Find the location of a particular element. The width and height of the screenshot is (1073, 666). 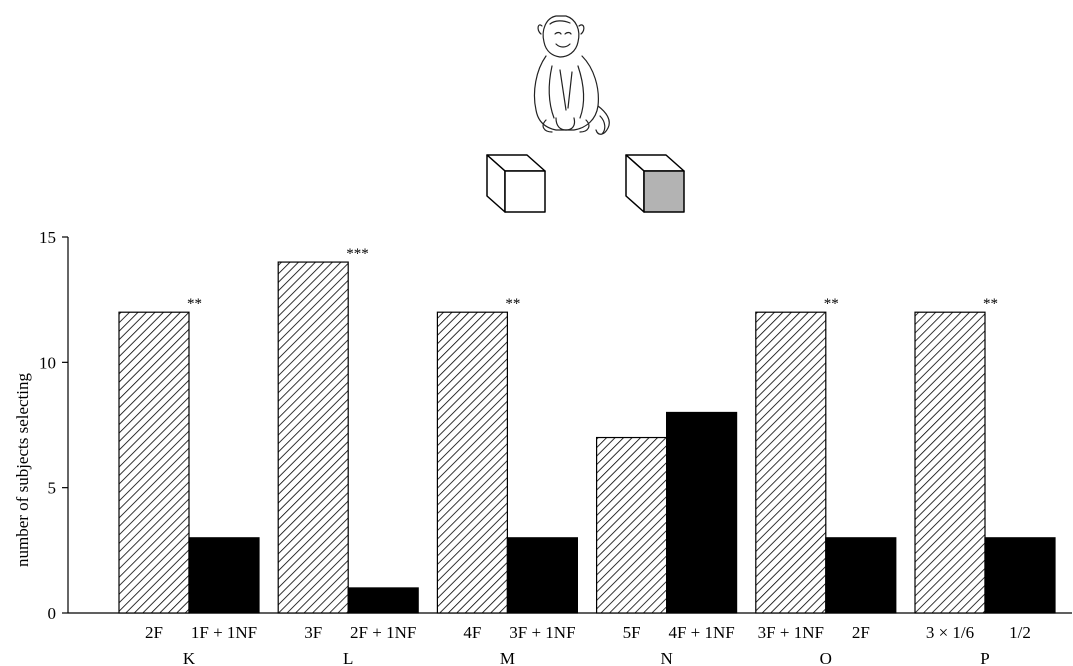

bar-option-label: 1F + 1NF is located at coordinates (224, 632).